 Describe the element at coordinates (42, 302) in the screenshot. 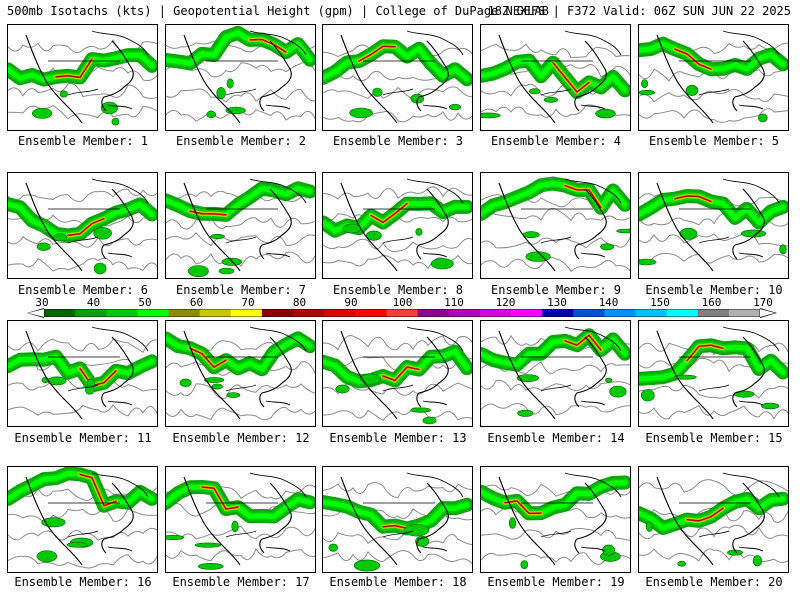

I see `colorbar-tick-label: 30` at that location.